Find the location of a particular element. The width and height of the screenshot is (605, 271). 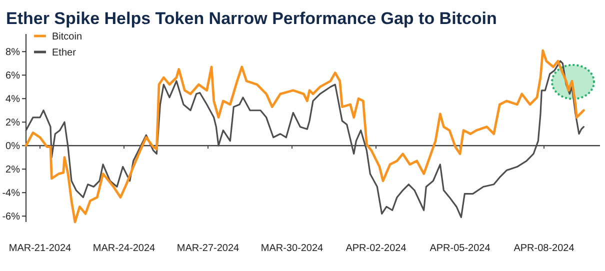

legend-label: Ether is located at coordinates (64, 53).